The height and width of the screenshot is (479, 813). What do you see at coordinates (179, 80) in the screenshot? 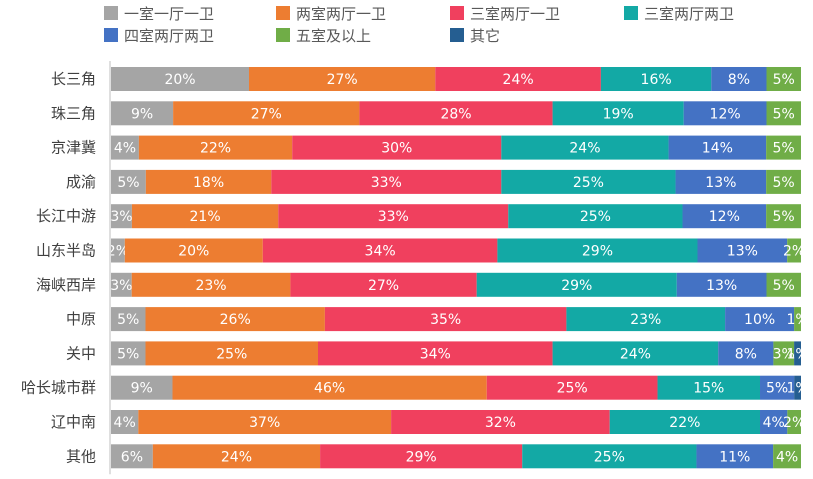
I see `data-label: 20%` at bounding box center [179, 80].